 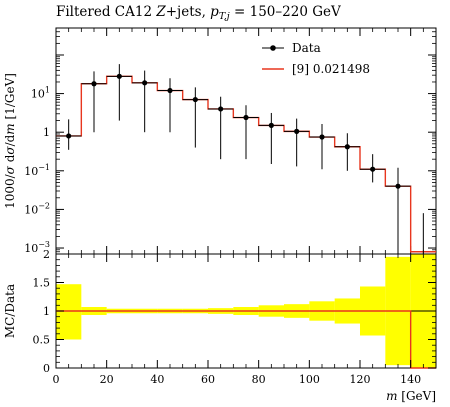 What do you see at coordinates (46, 368) in the screenshot?
I see `ratio-y-tick-label: 0` at bounding box center [46, 368].